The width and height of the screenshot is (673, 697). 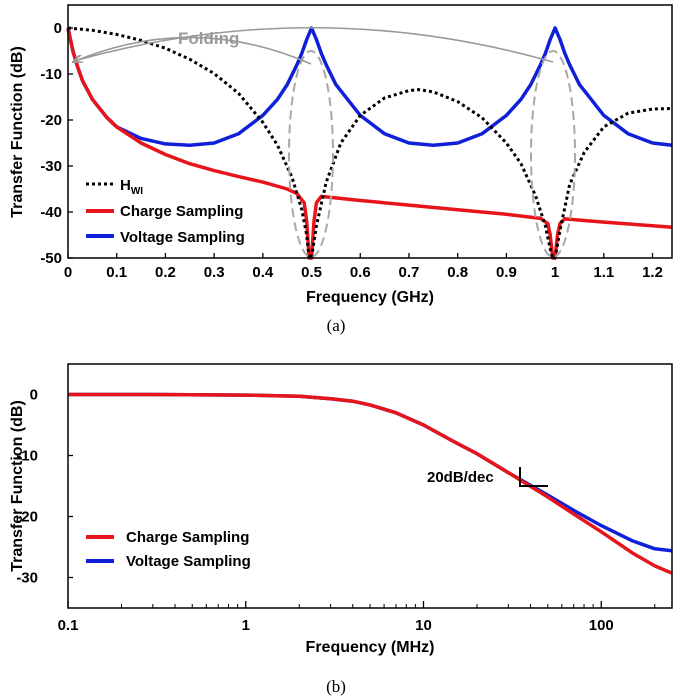 I want to click on panel-a-ytick-label: 0, so click(x=58, y=28).